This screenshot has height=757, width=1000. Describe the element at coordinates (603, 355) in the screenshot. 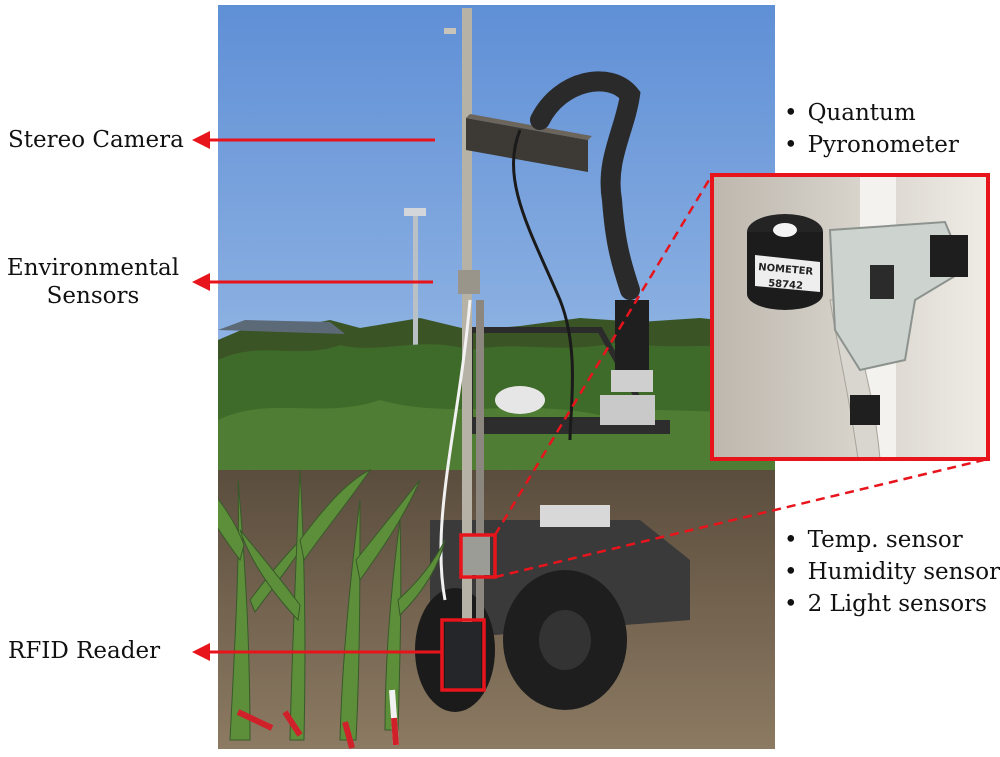

I see `inset-connector-top` at that location.